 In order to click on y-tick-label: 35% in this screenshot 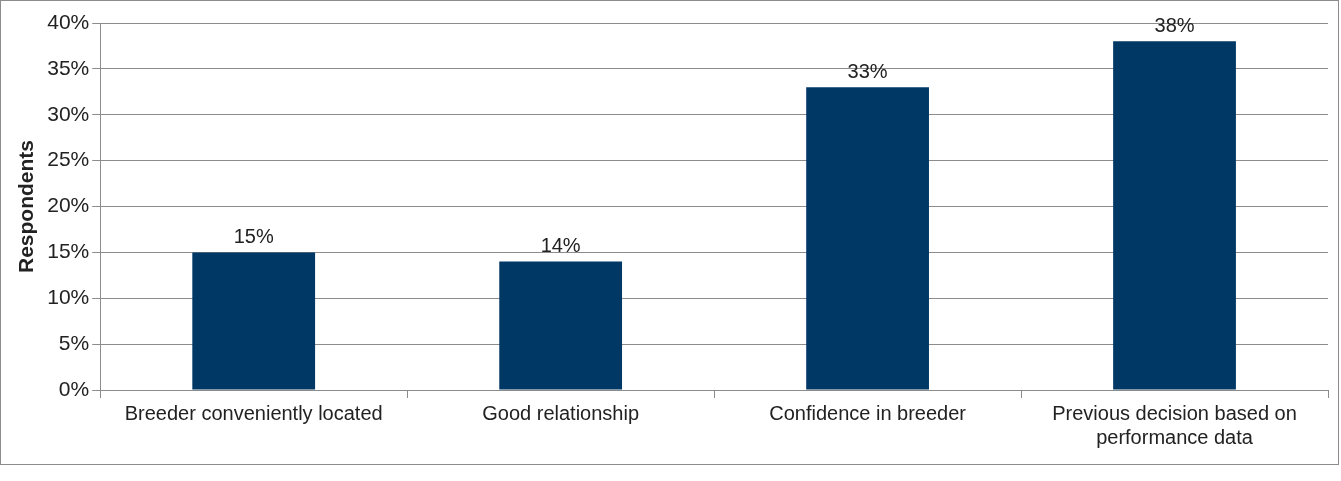, I will do `click(68, 67)`.